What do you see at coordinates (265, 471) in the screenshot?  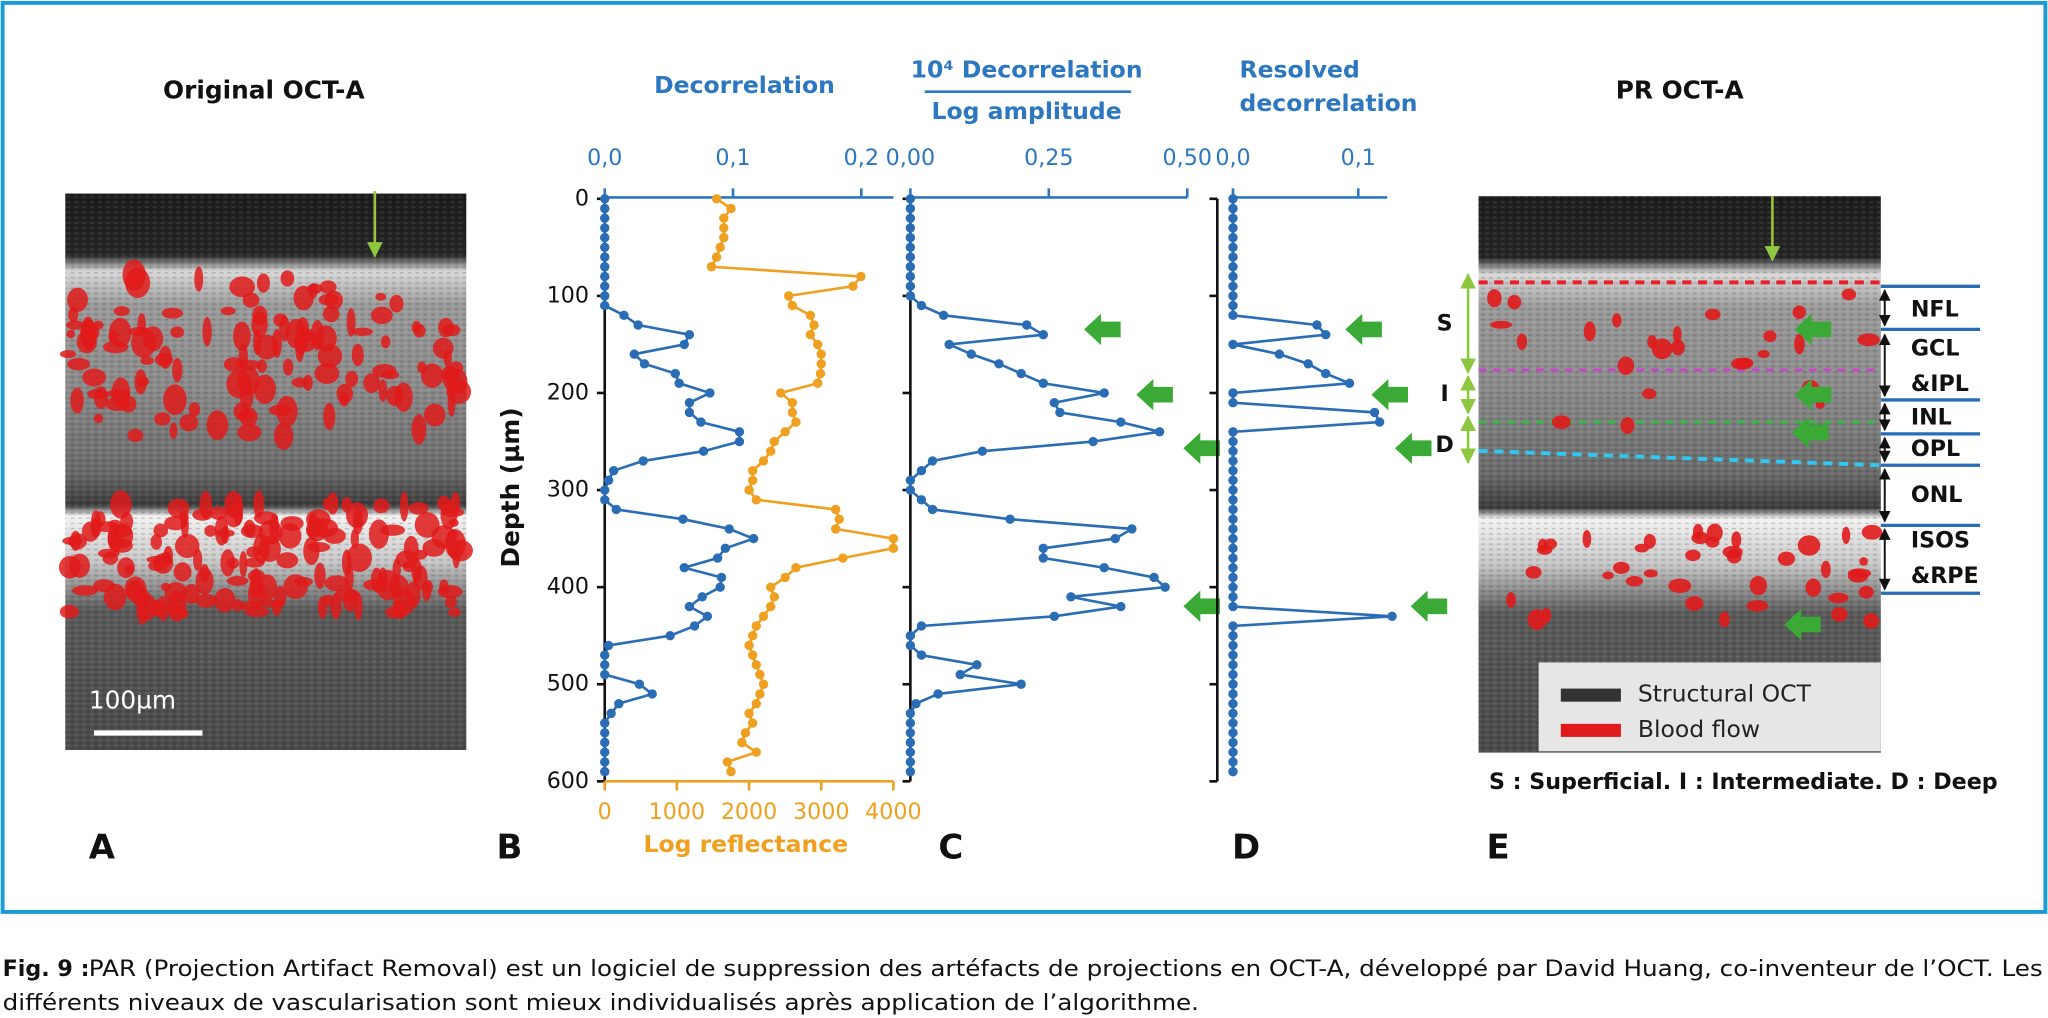 I see `oct-image-a` at bounding box center [265, 471].